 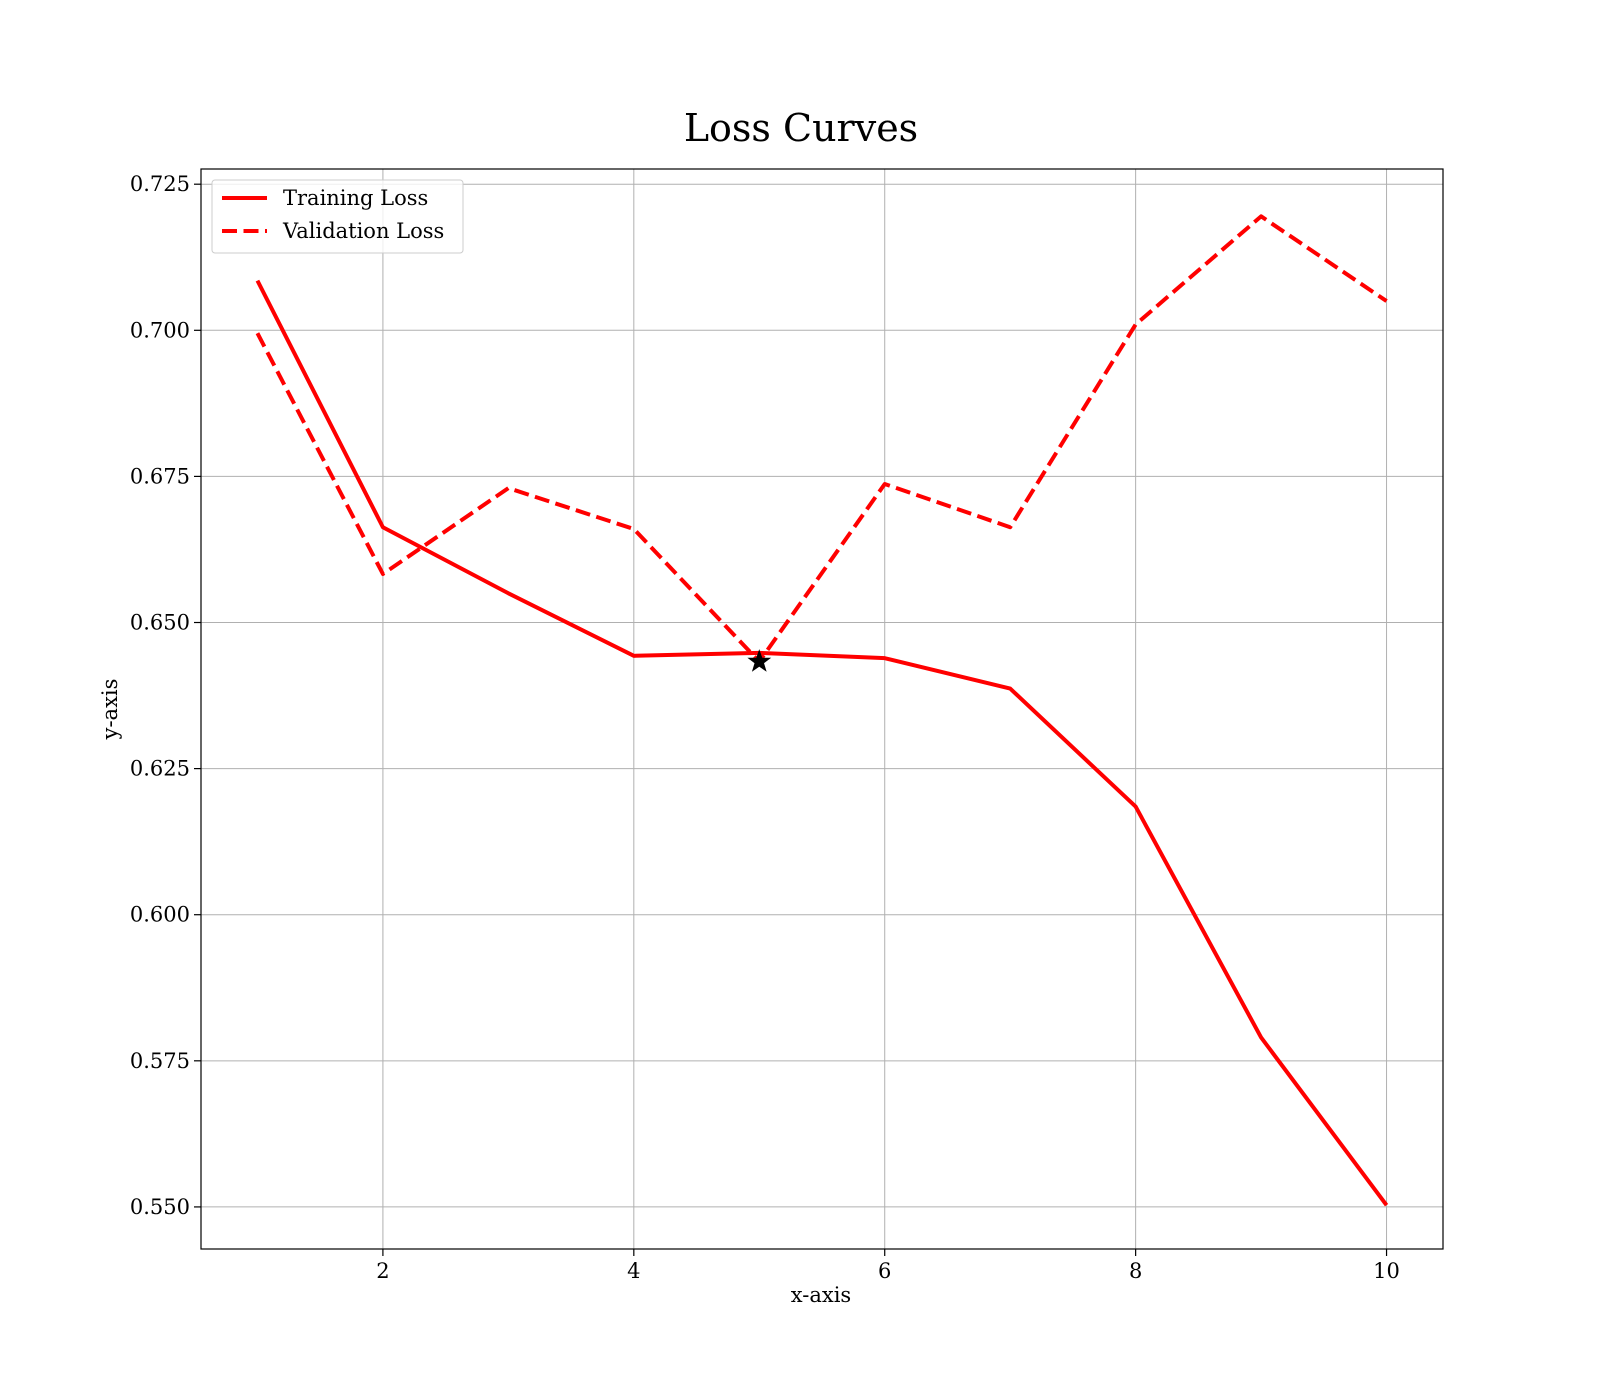 What do you see at coordinates (363, 231) in the screenshot?
I see `legend-label-validation-loss: Validation Loss` at bounding box center [363, 231].